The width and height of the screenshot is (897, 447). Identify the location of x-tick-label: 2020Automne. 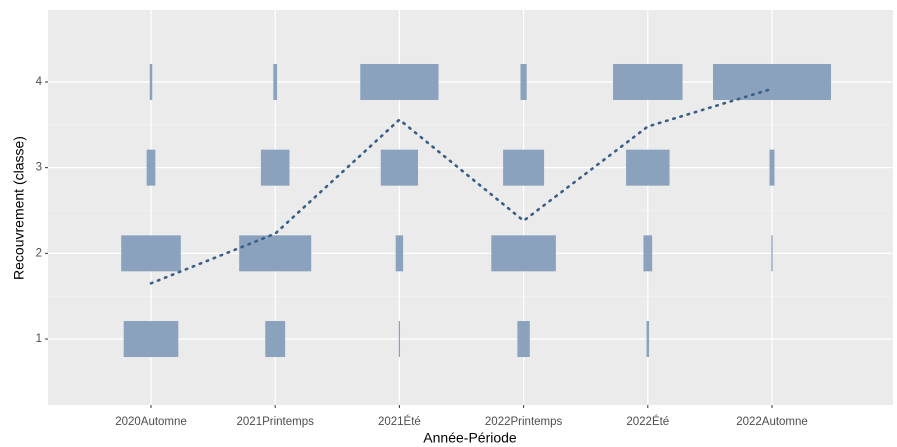
(151, 422).